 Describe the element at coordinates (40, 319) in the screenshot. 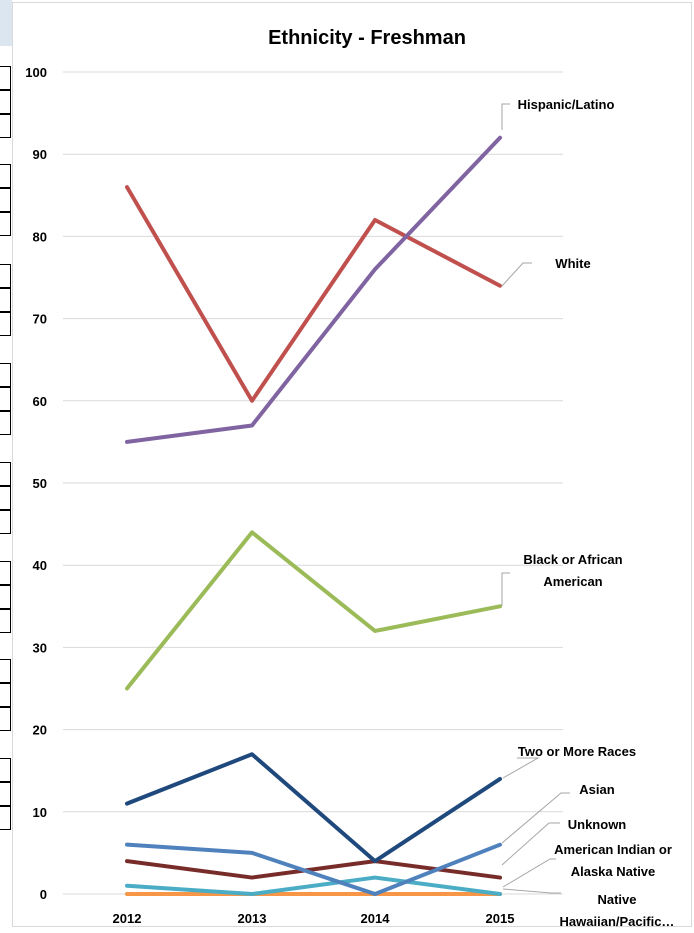

I see `y-tick-label: 70` at that location.